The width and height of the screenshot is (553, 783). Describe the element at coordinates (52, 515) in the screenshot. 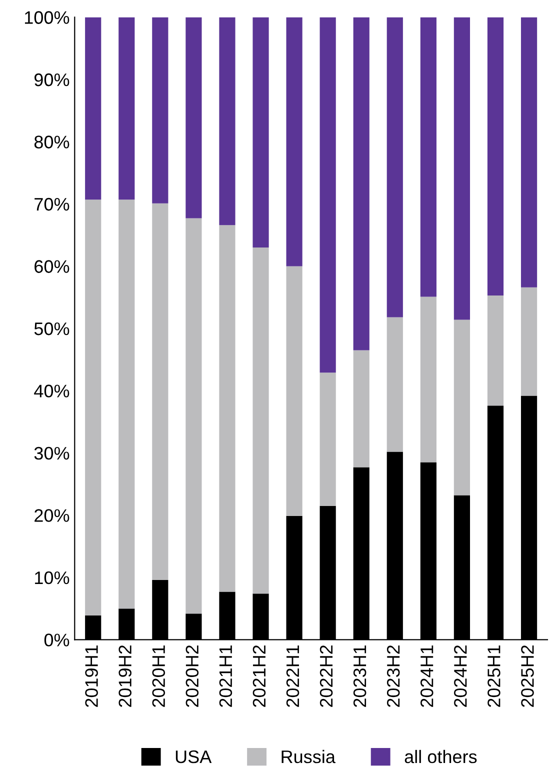

I see `y-tick-label: 20%` at that location.